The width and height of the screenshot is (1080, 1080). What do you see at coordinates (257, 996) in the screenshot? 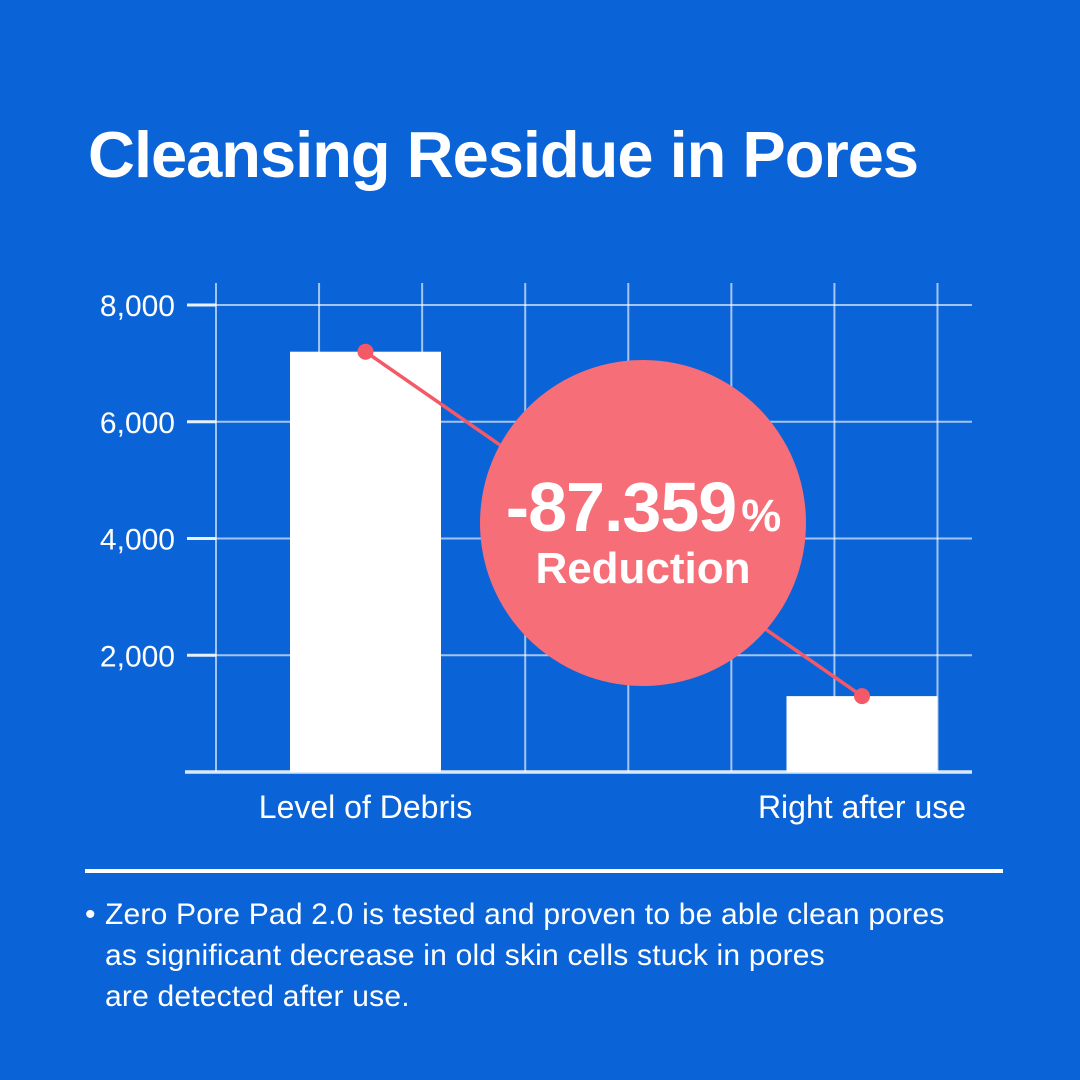
I see `footnote-line-3: are detected after use.` at bounding box center [257, 996].